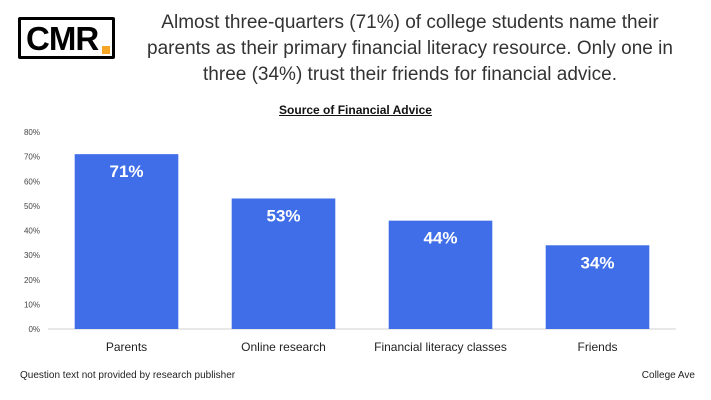 This screenshot has width=711, height=400. What do you see at coordinates (62, 38) in the screenshot?
I see `logo-text: CMR` at bounding box center [62, 38].